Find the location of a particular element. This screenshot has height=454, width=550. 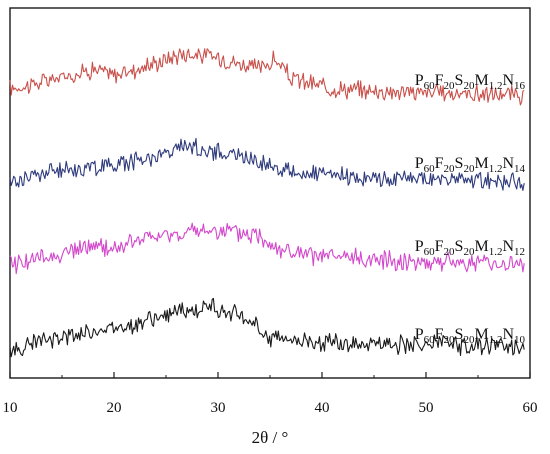

x-tick-label-40: 40 is located at coordinates (322, 408).